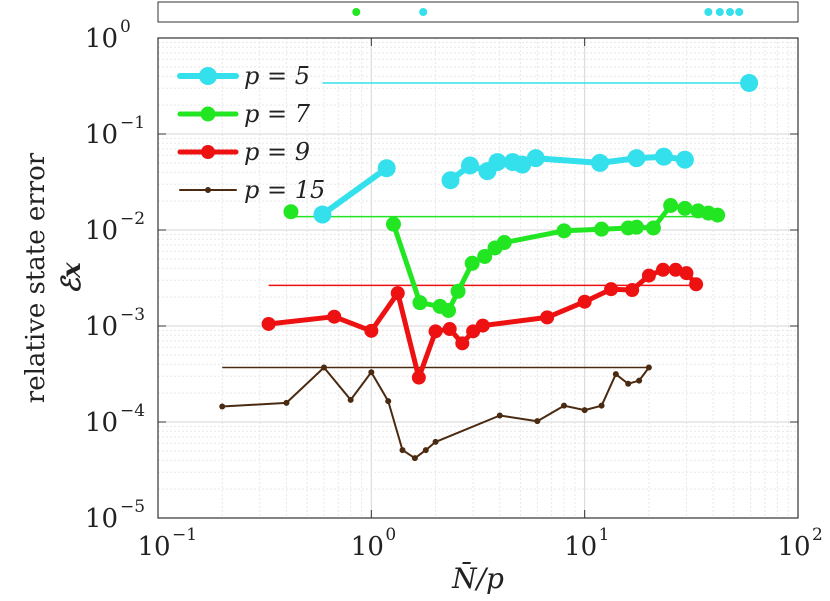  What do you see at coordinates (184, 535) in the screenshot?
I see `x-tick-label-exponent: −1` at bounding box center [184, 535].